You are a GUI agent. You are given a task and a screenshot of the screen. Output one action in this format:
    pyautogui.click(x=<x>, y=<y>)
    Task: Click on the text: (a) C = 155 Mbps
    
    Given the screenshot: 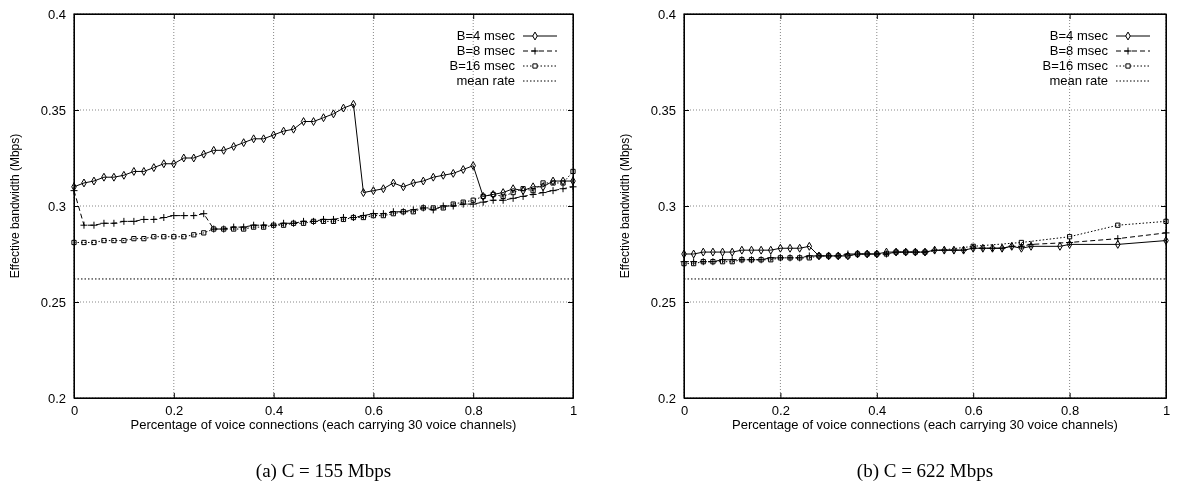 What is the action you would take?
    pyautogui.click(x=323, y=471)
    